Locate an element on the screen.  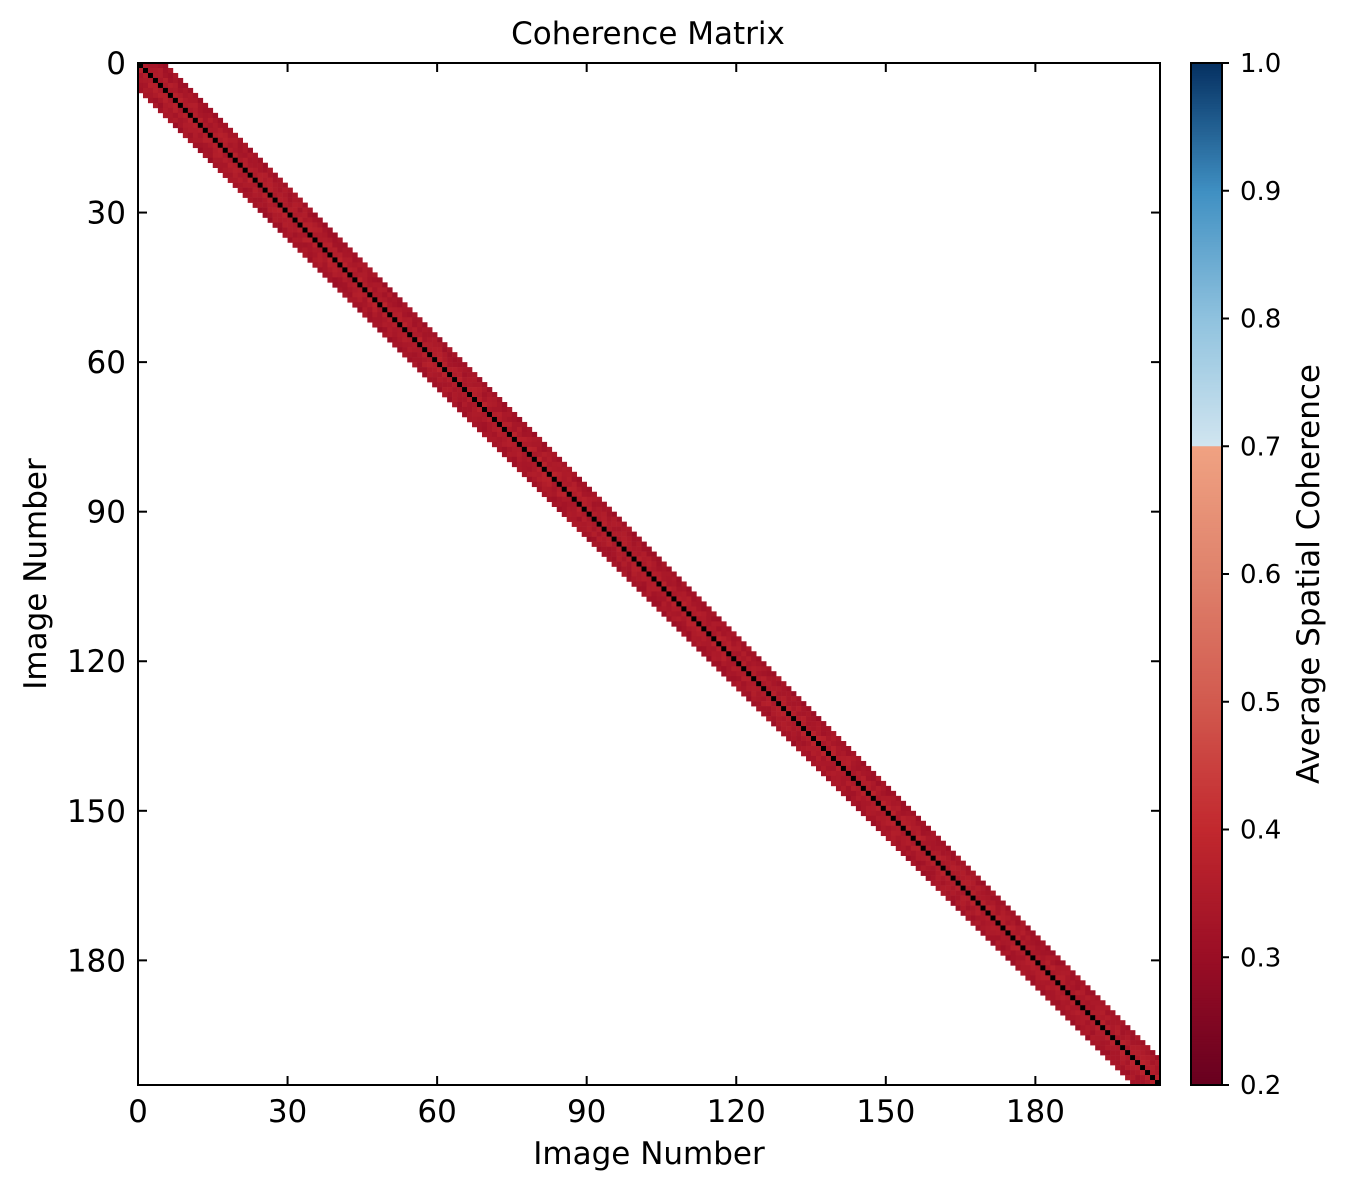
colorbar-tick-label: 0.9 is located at coordinates (1260, 192).